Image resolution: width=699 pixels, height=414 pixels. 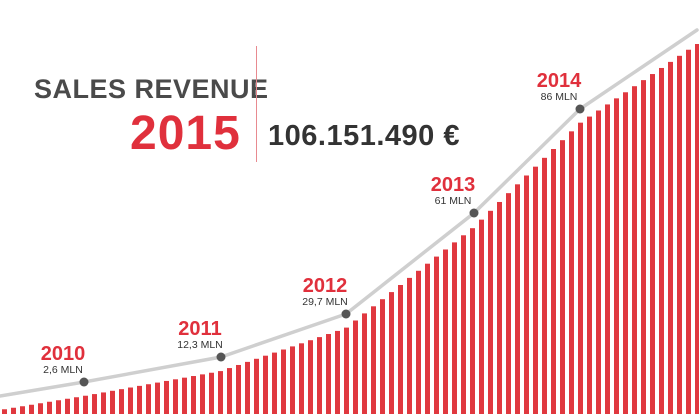 What do you see at coordinates (63, 354) in the screenshot?
I see `point-year-label-2010: 2010` at bounding box center [63, 354].